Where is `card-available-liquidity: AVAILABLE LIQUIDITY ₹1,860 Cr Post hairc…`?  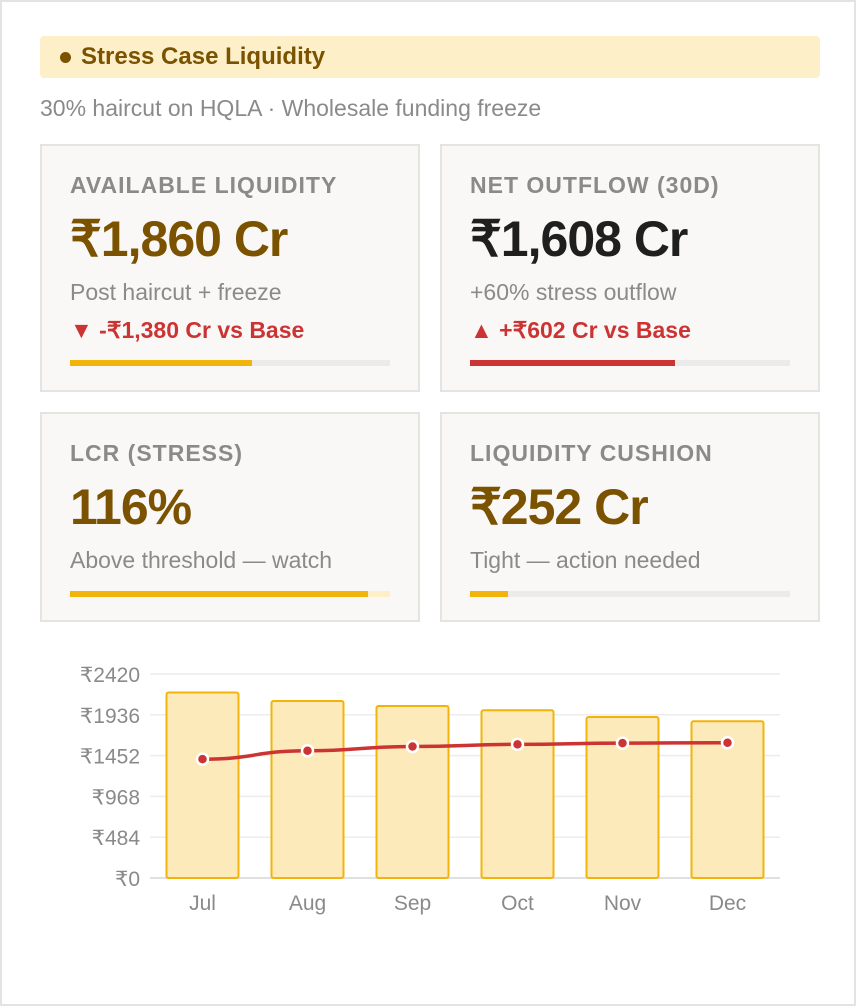
card-available-liquidity: AVAILABLE LIQUIDITY ₹1,860 Cr Post hairc… is located at coordinates (230, 268).